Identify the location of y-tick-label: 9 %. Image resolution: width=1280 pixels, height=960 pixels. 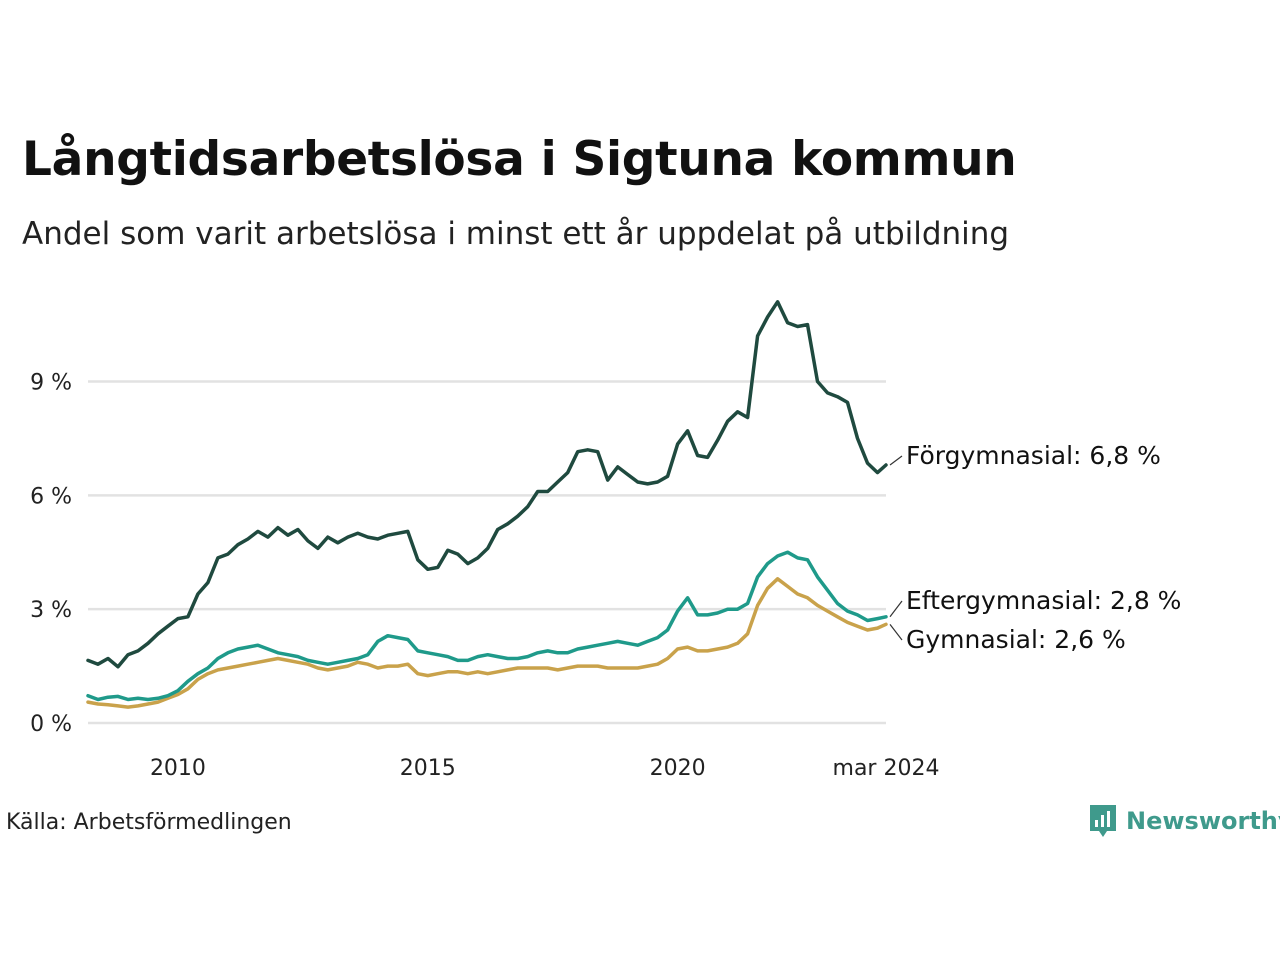
(51, 382).